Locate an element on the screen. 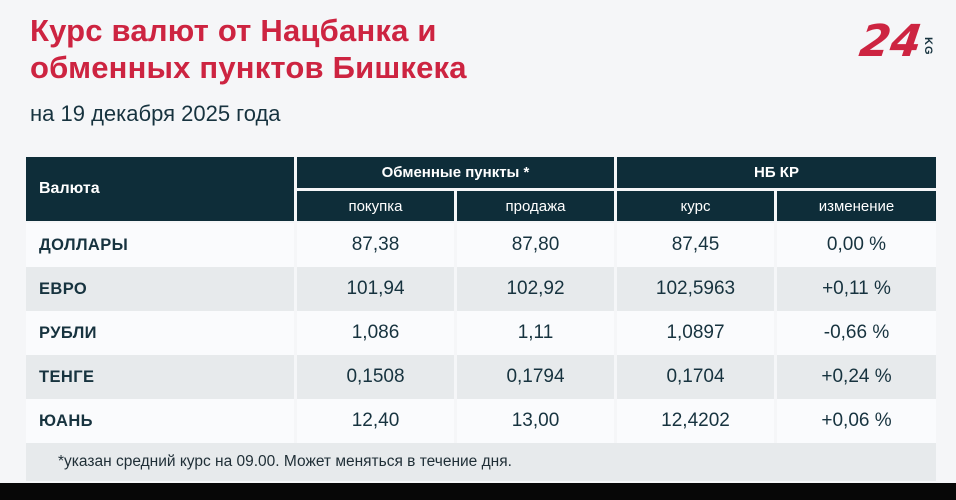  change-cell: -0,66 % is located at coordinates (856, 333).